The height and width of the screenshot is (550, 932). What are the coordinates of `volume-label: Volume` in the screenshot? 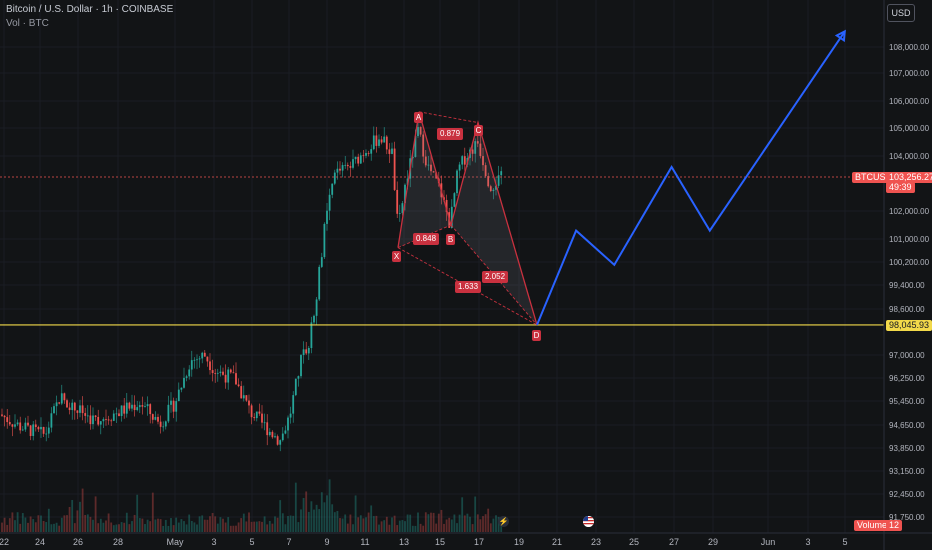 It's located at (872, 525).